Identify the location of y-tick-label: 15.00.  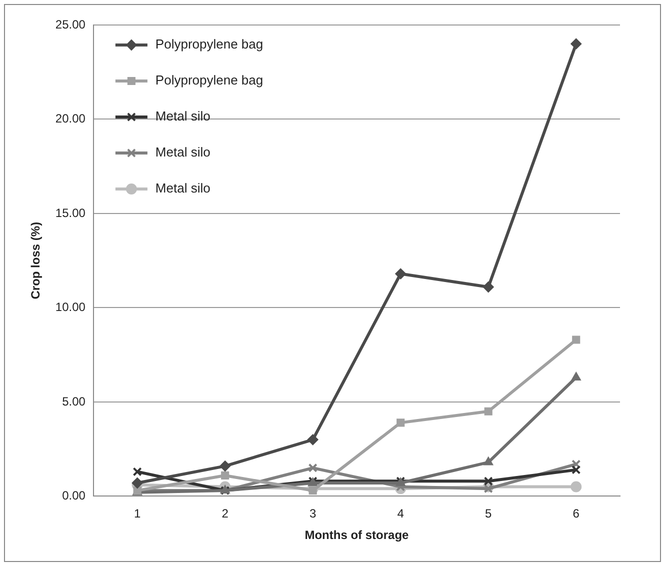
(70, 213).